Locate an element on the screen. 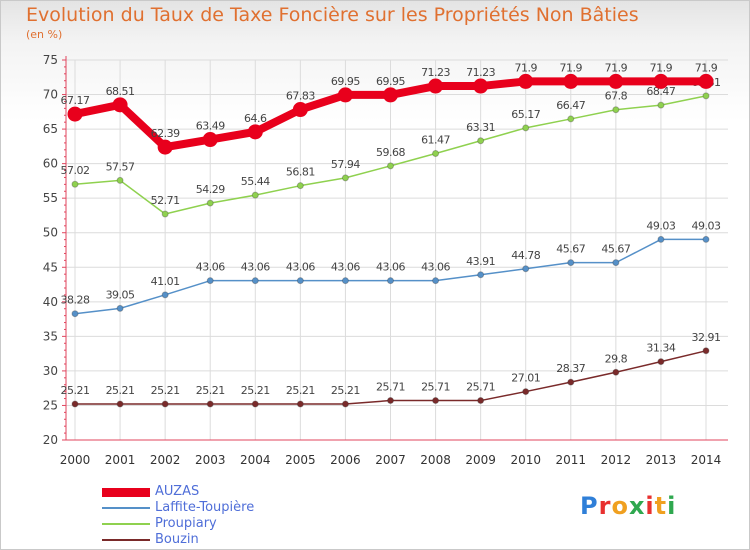 The image size is (750, 550). data-label-proupiary: 63.31 is located at coordinates (480, 127).